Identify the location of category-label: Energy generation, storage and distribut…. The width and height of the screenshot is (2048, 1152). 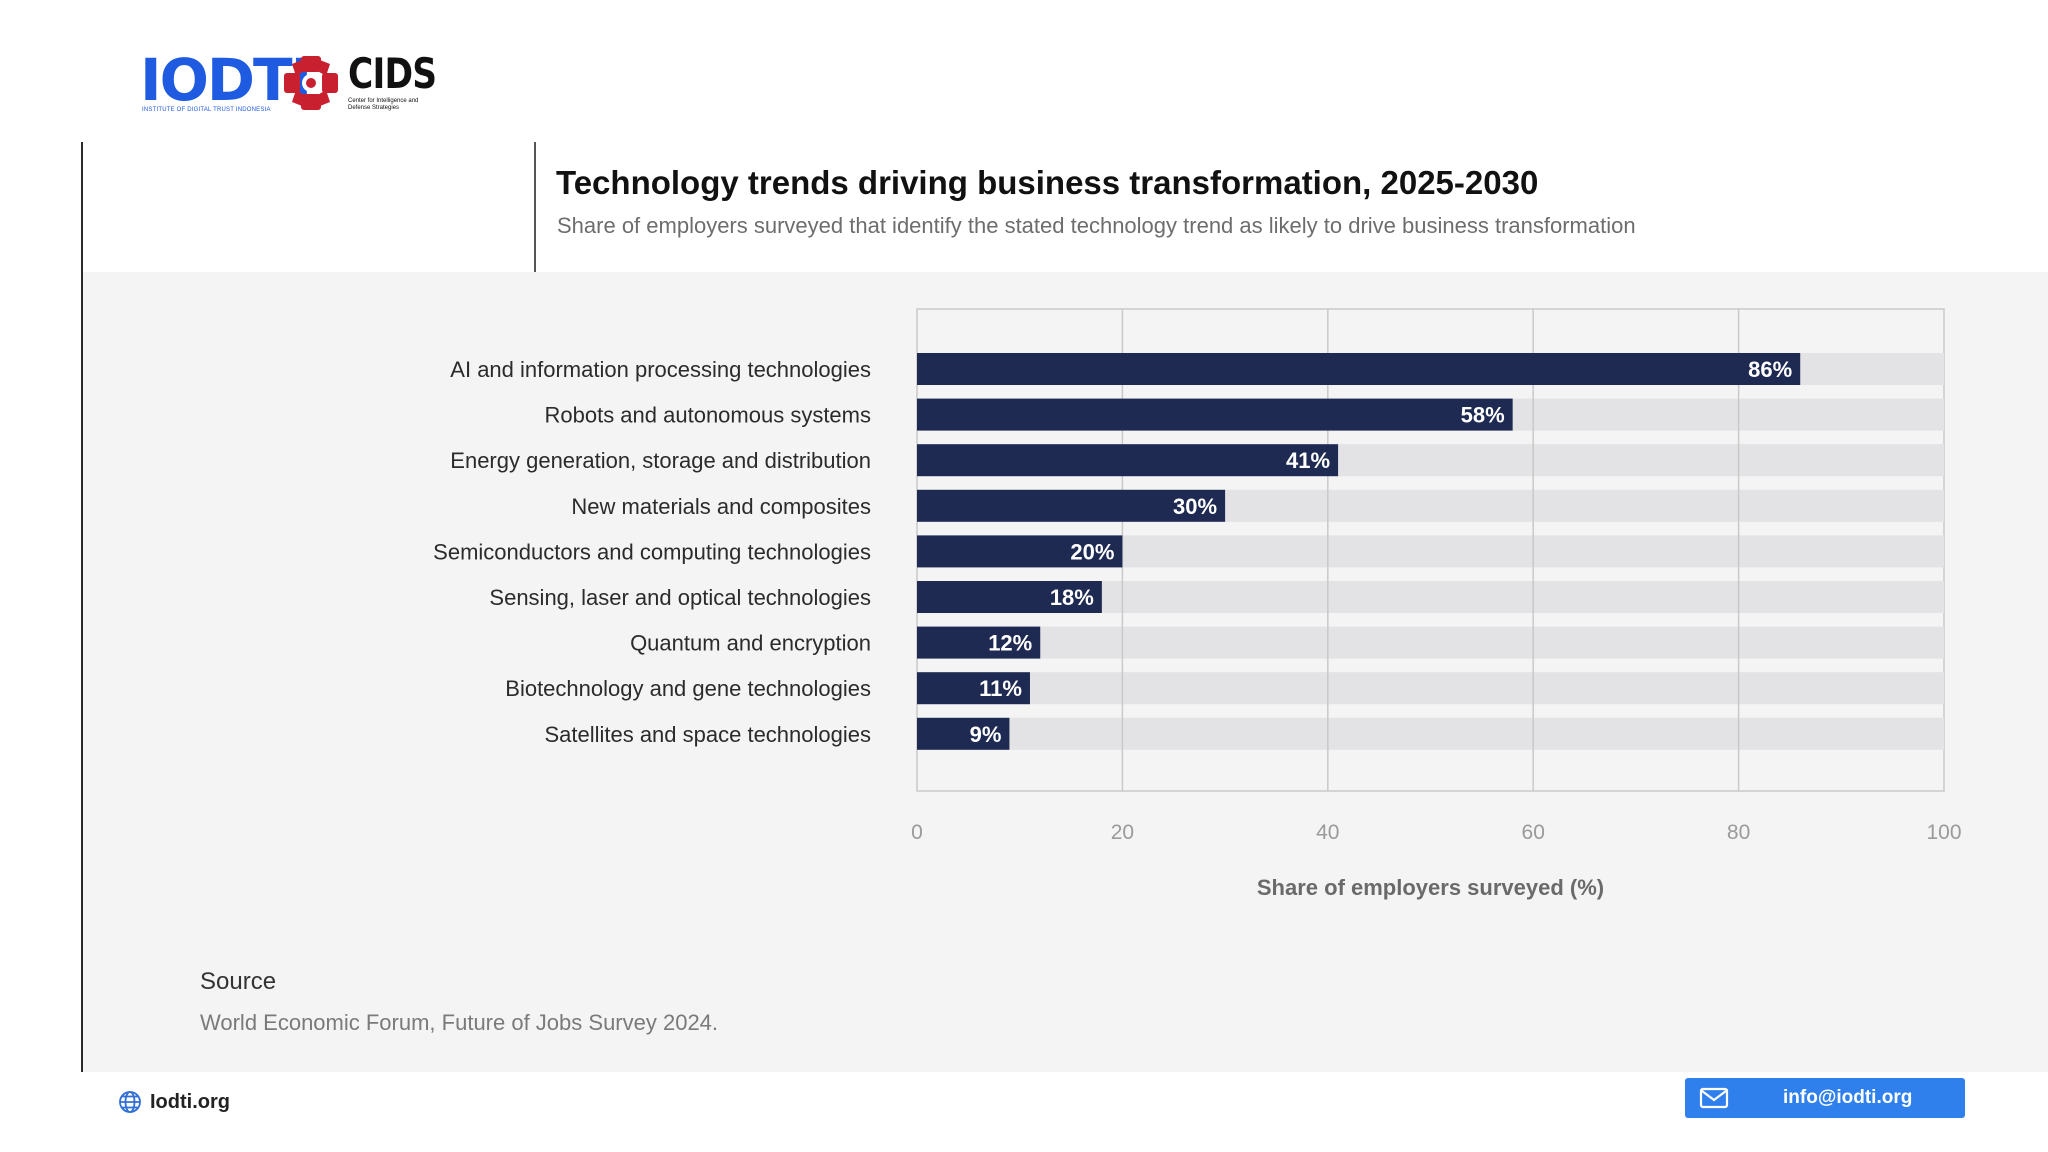
(660, 460).